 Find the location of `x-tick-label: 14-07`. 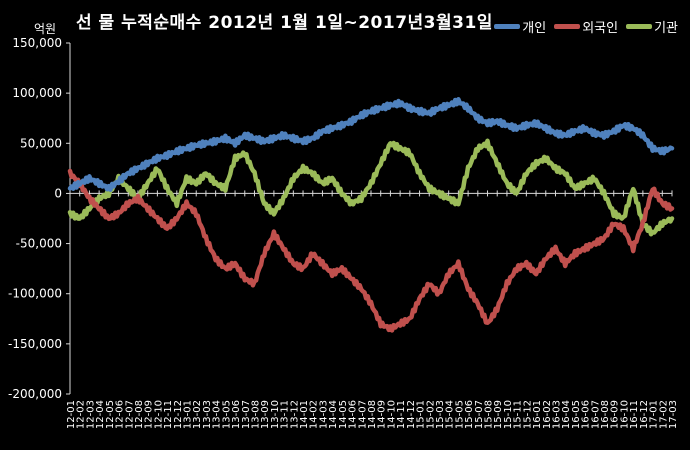

x-tick-label: 14-07 is located at coordinates (362, 414).